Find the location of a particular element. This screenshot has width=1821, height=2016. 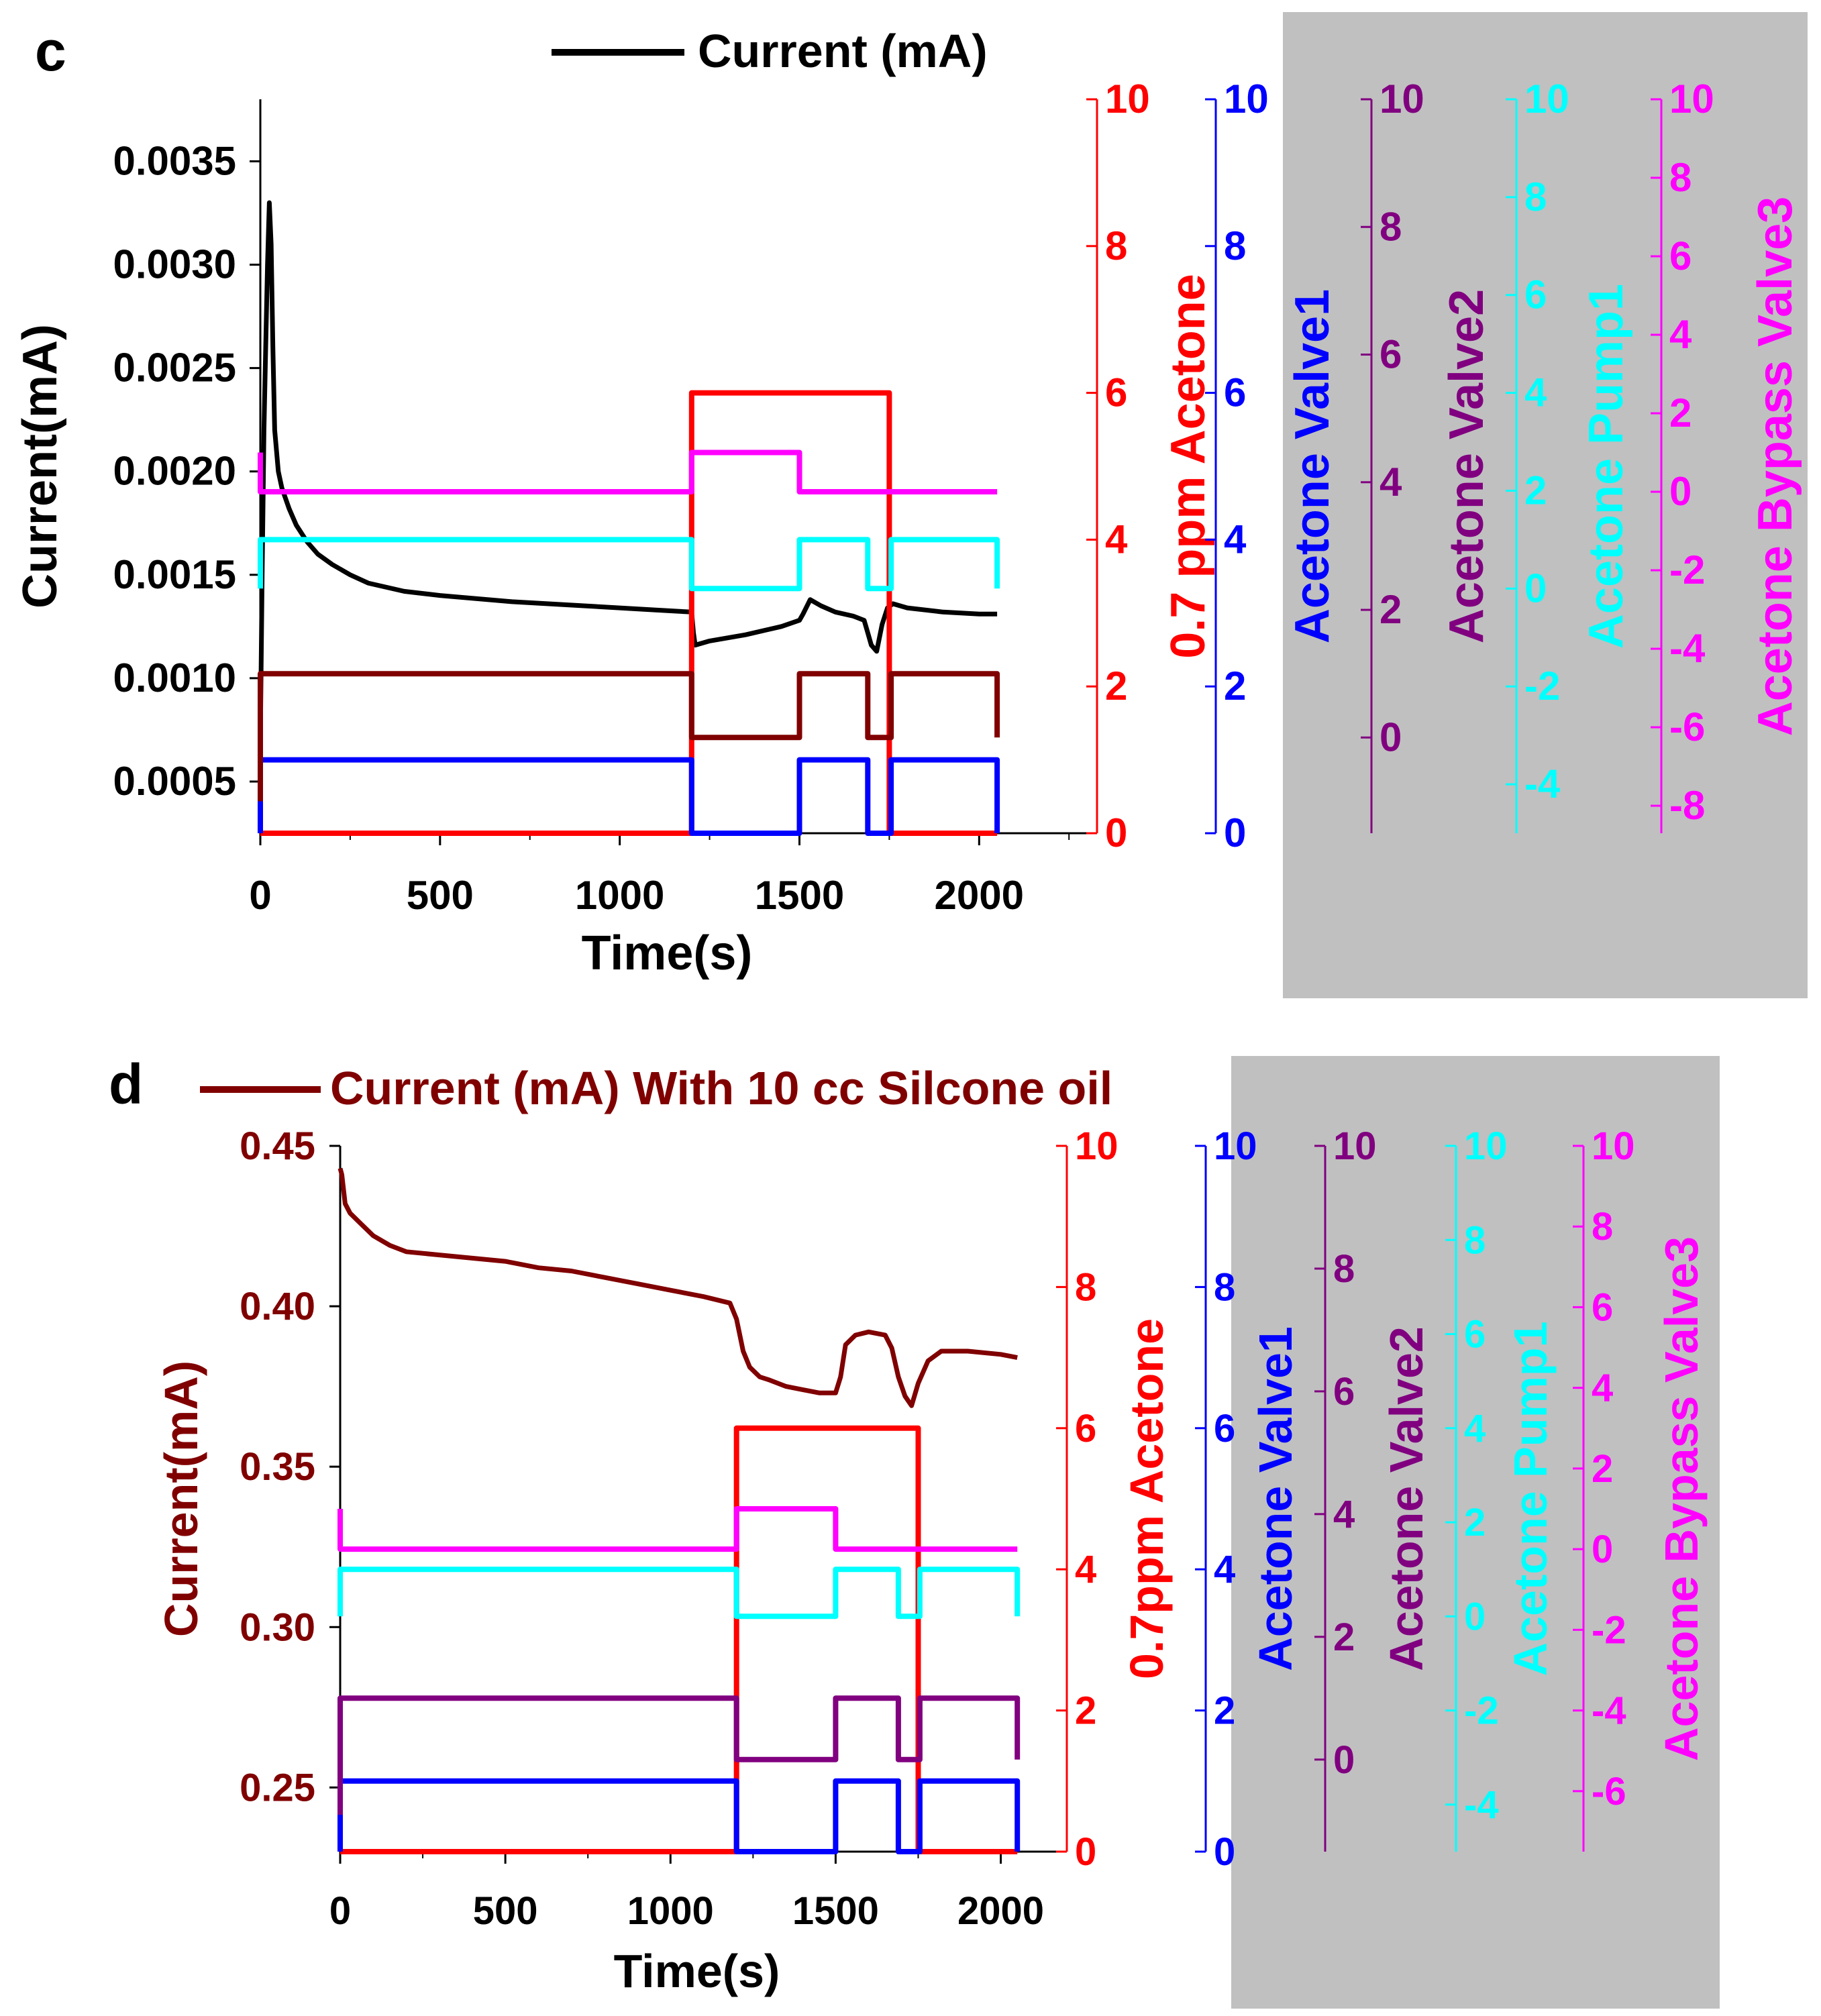

y-tick-label-valve1: 10 is located at coordinates (1235, 1146).